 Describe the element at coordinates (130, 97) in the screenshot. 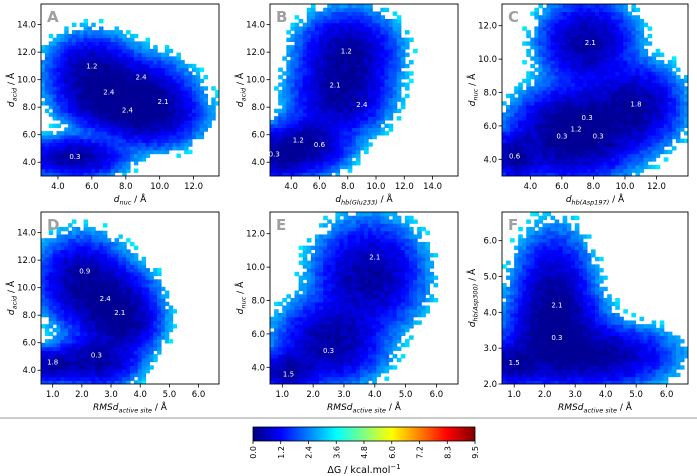

I see `heatmap-a` at that location.